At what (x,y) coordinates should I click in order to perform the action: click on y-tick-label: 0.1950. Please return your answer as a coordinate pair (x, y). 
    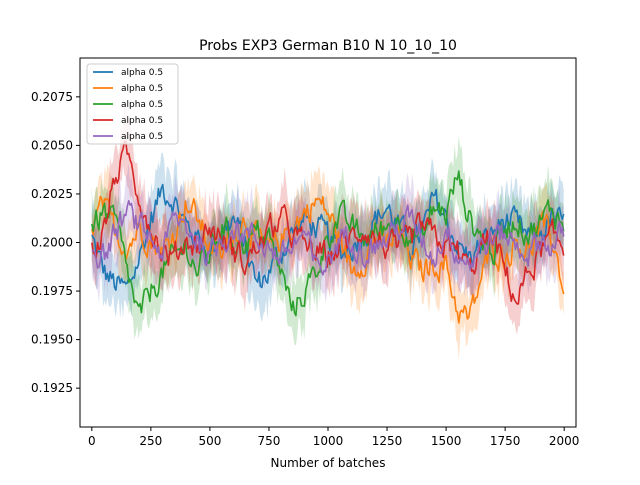
    Looking at the image, I should click on (52, 340).